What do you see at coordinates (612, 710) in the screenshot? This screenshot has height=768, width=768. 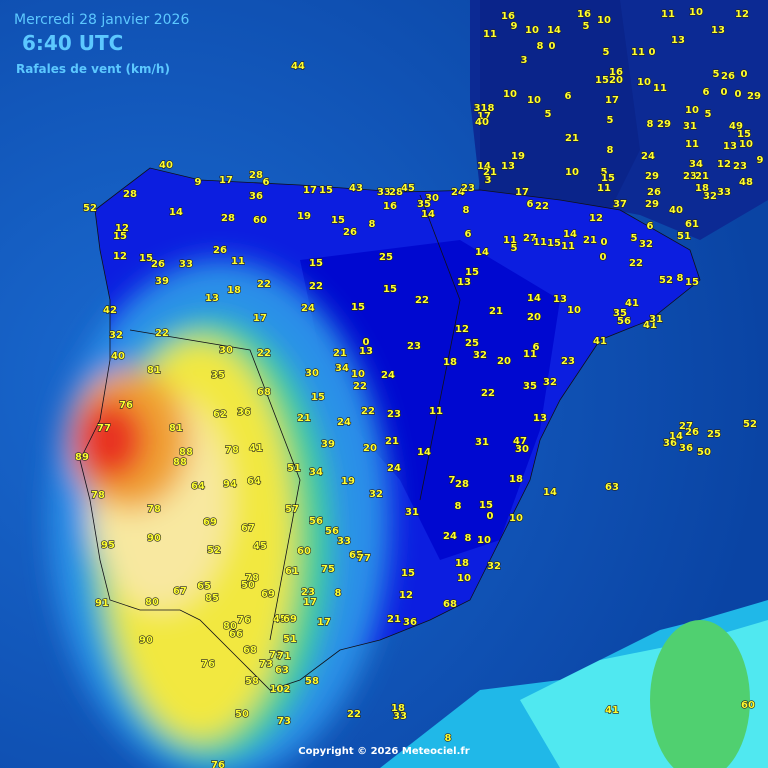 I see `station-value: 41` at bounding box center [612, 710].